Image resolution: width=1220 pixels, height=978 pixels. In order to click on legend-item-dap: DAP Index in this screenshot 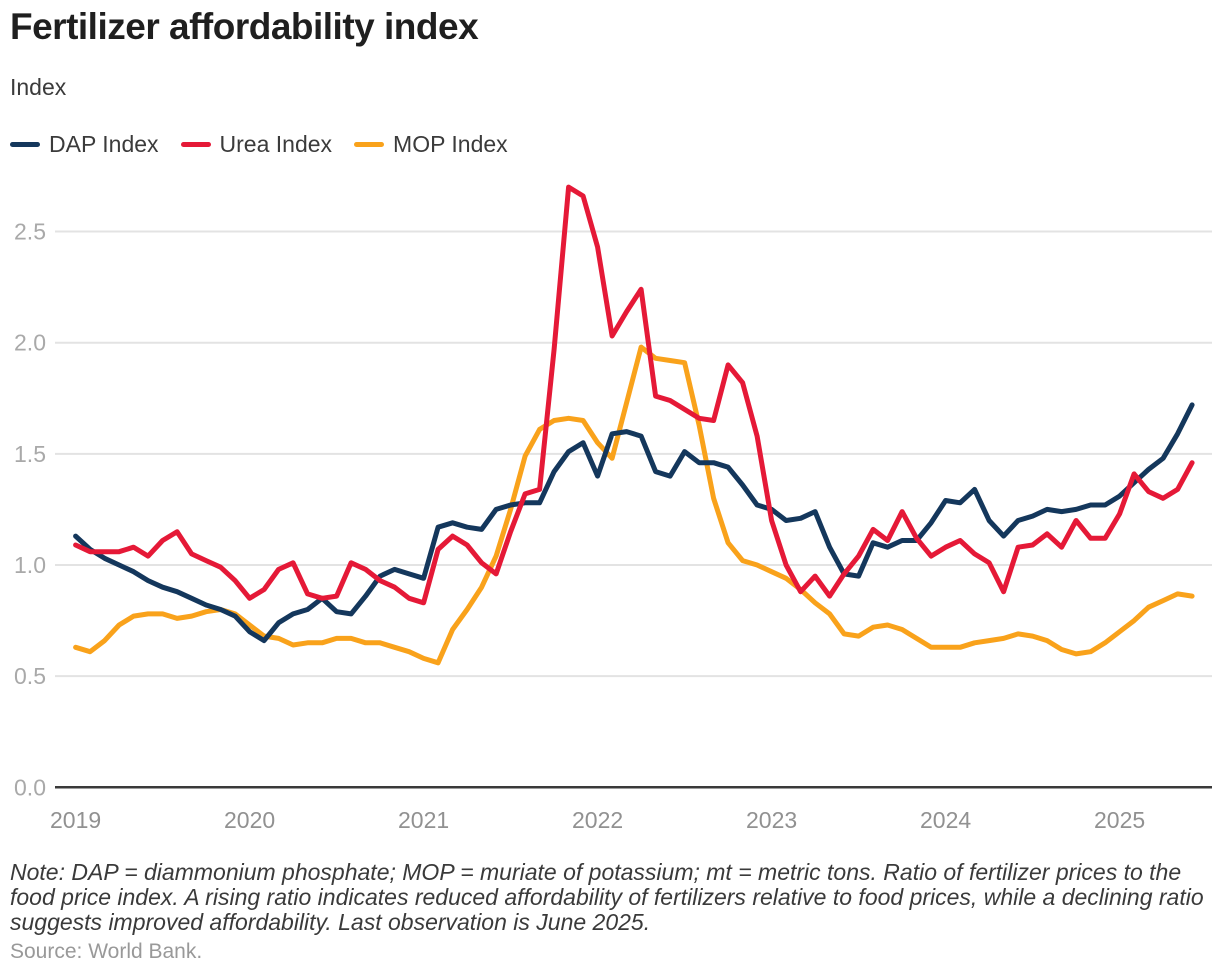, I will do `click(84, 144)`.